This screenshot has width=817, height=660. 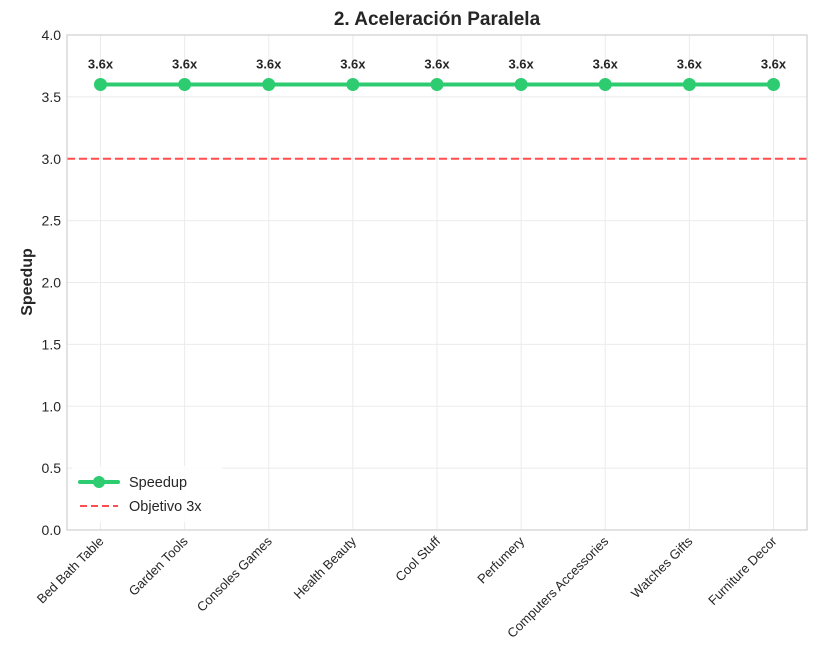 I want to click on y-tick-label: 2.0, so click(x=52, y=283).